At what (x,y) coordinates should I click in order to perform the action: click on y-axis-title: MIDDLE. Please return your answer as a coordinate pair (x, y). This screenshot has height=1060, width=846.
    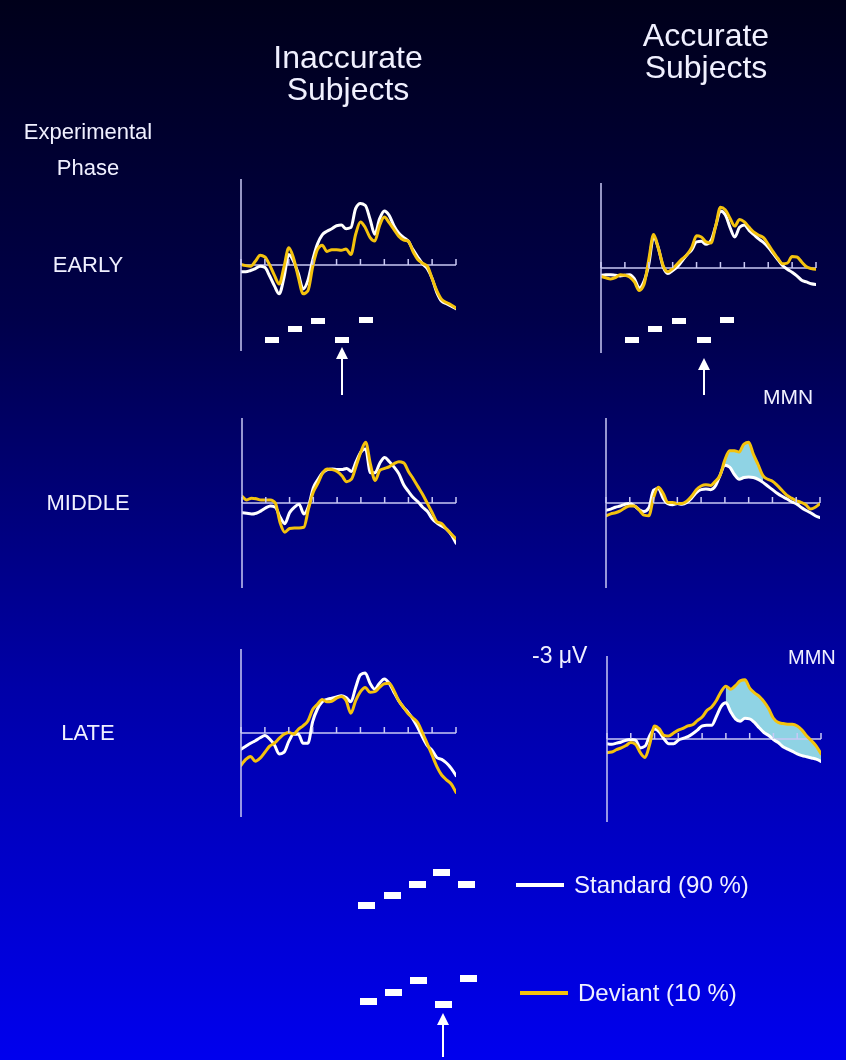
    Looking at the image, I should click on (88, 502).